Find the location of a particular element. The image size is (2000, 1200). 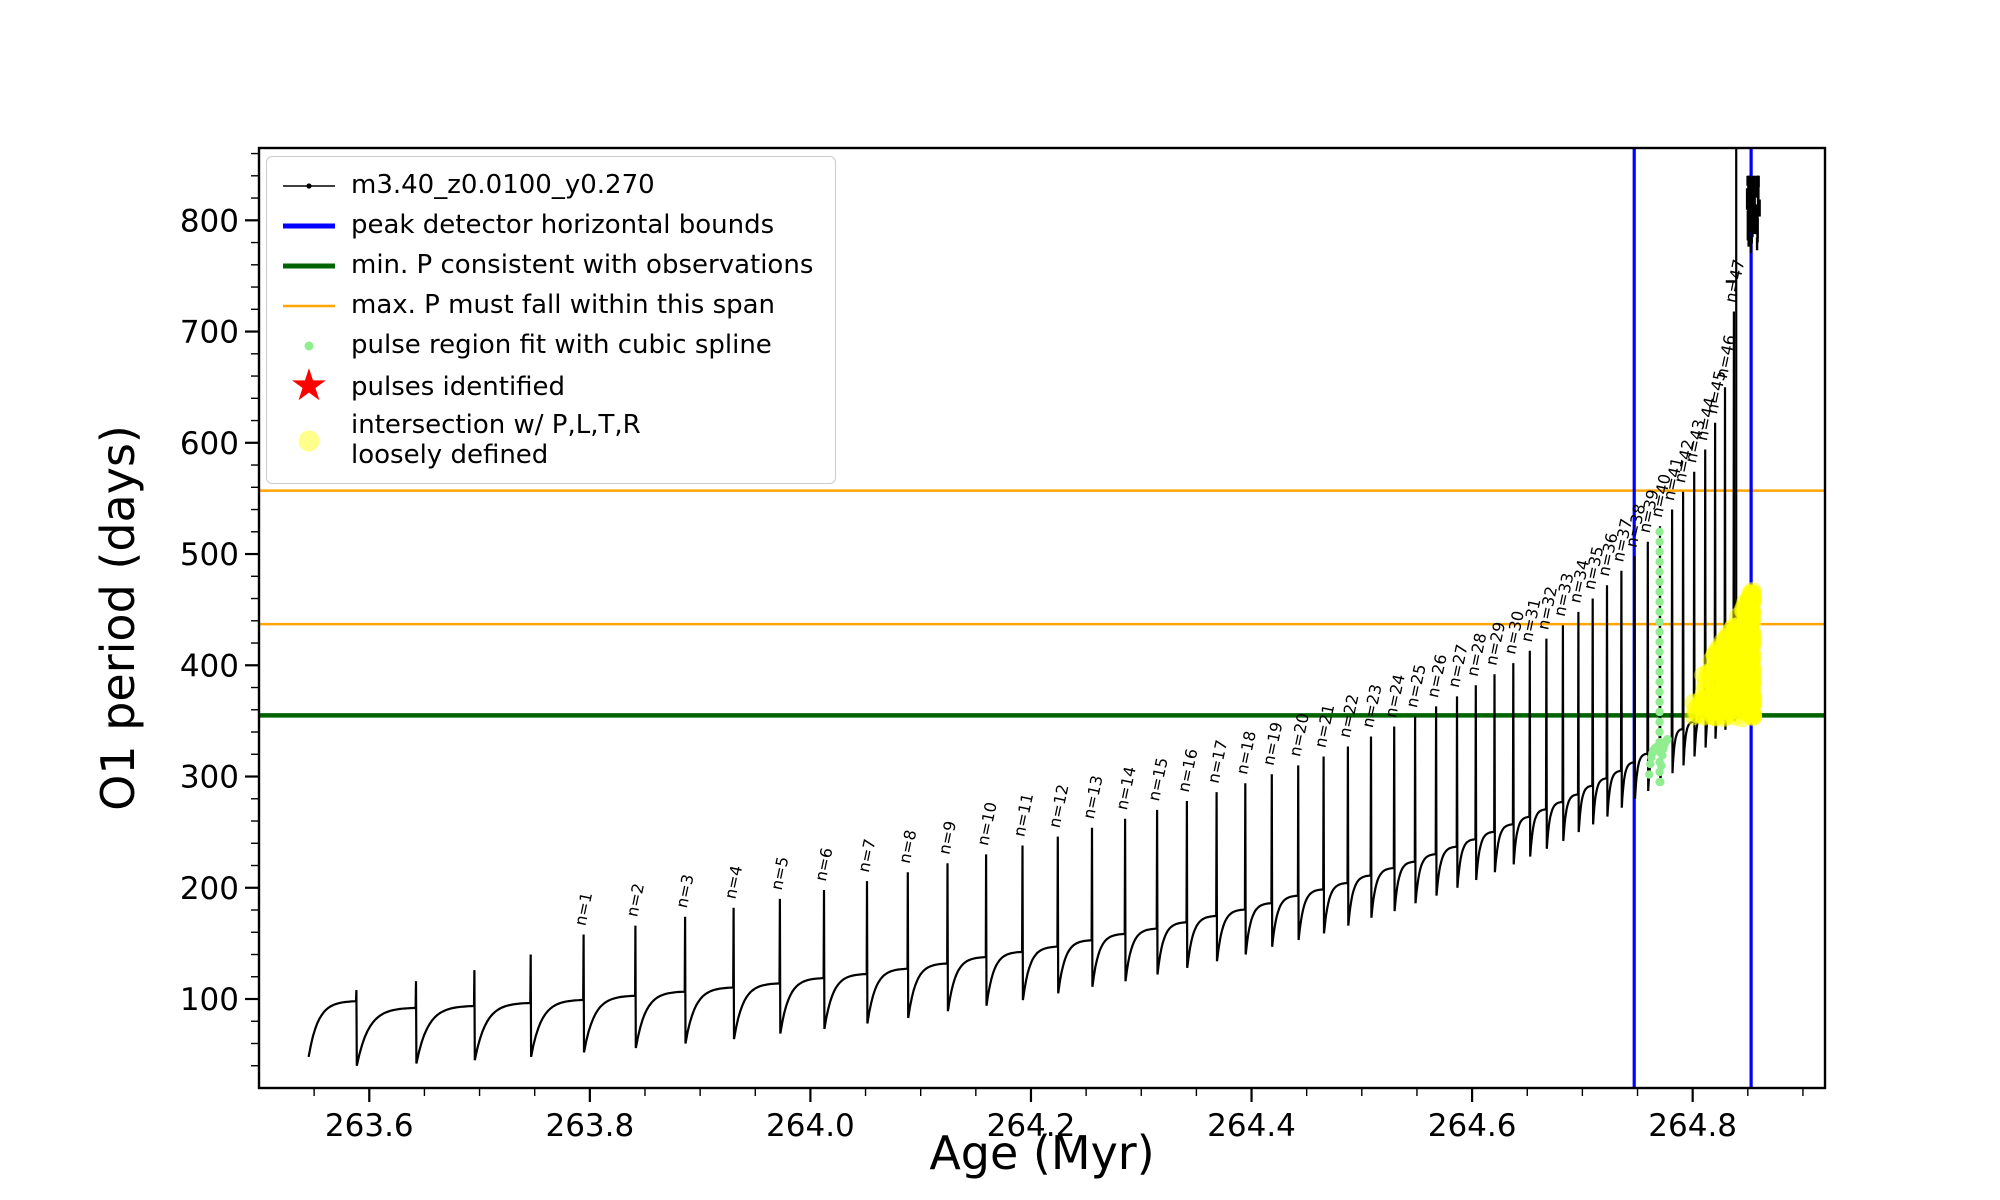

x-tick-label: 264.8 is located at coordinates (1692, 1126).